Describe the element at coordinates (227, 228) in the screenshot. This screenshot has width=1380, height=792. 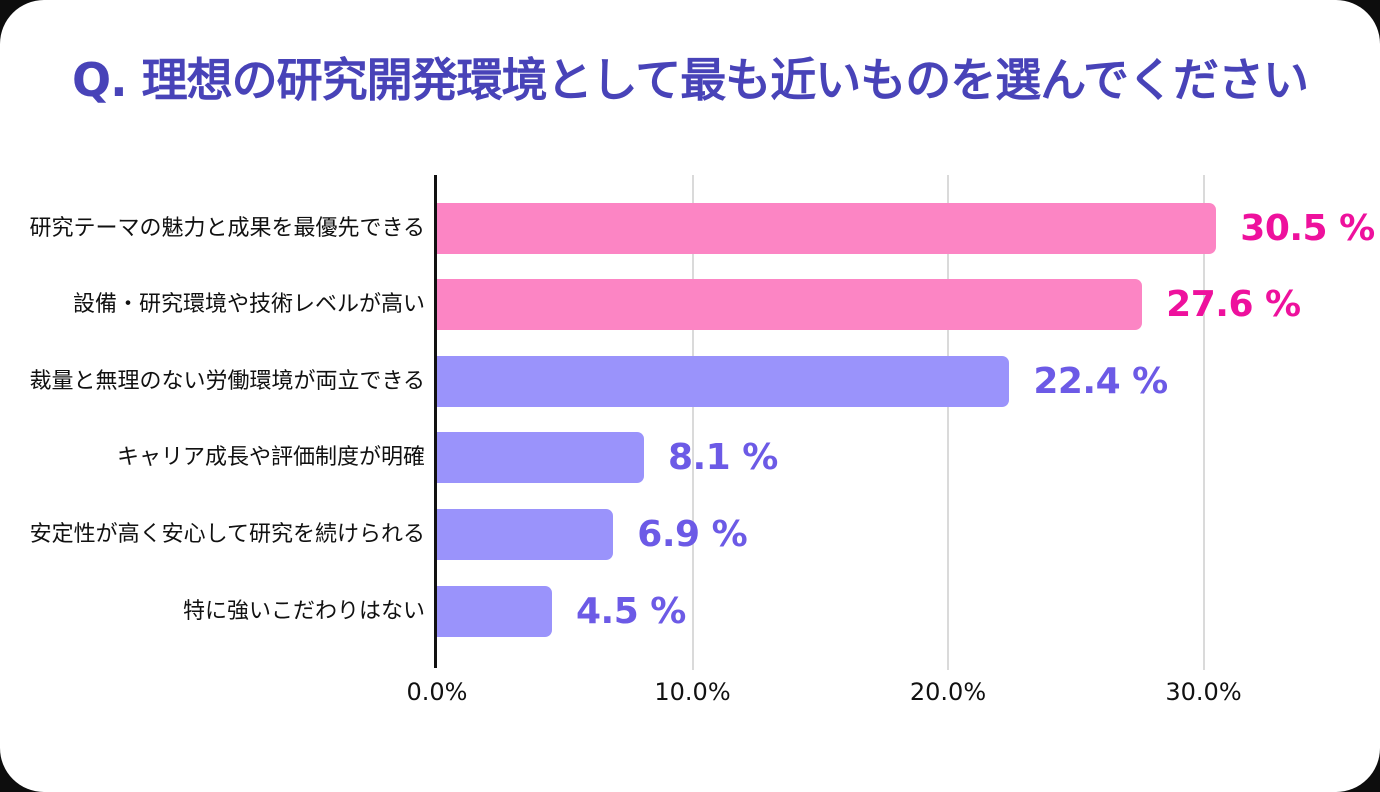
I see `category-label: 研究テーマの魅力と成果を最優先できる` at that location.